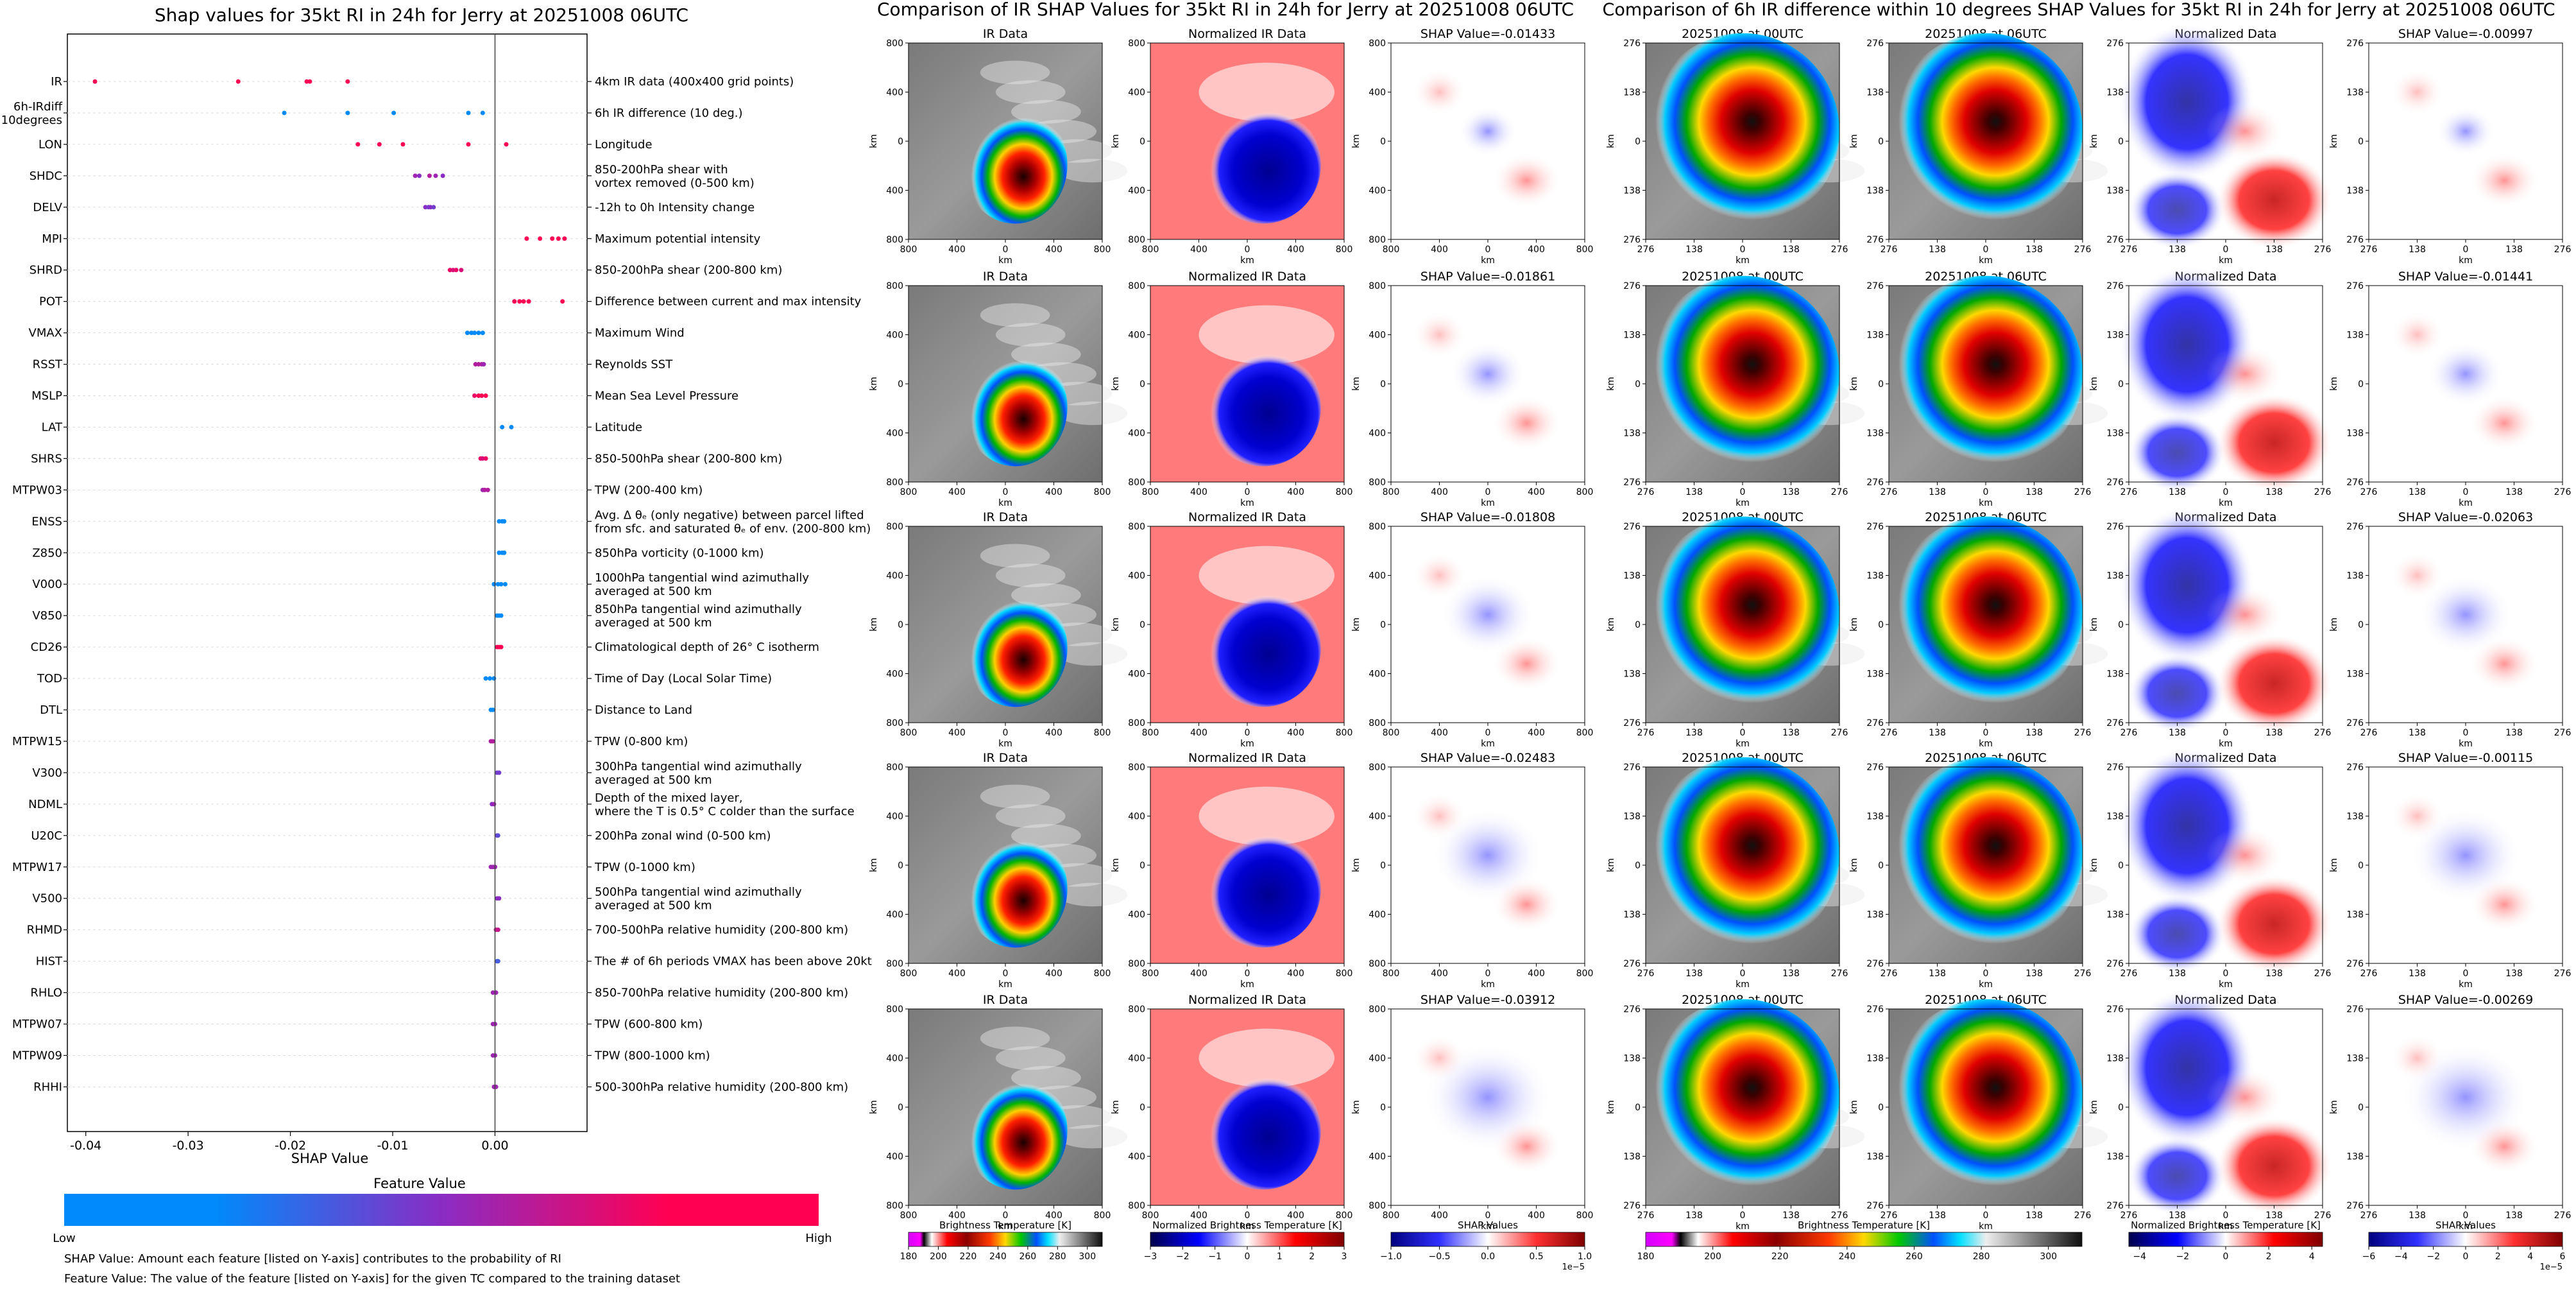 This screenshot has width=2576, height=1292. What do you see at coordinates (2048, 1257) in the screenshot?
I see `colorbar-tick-label: 300` at bounding box center [2048, 1257].